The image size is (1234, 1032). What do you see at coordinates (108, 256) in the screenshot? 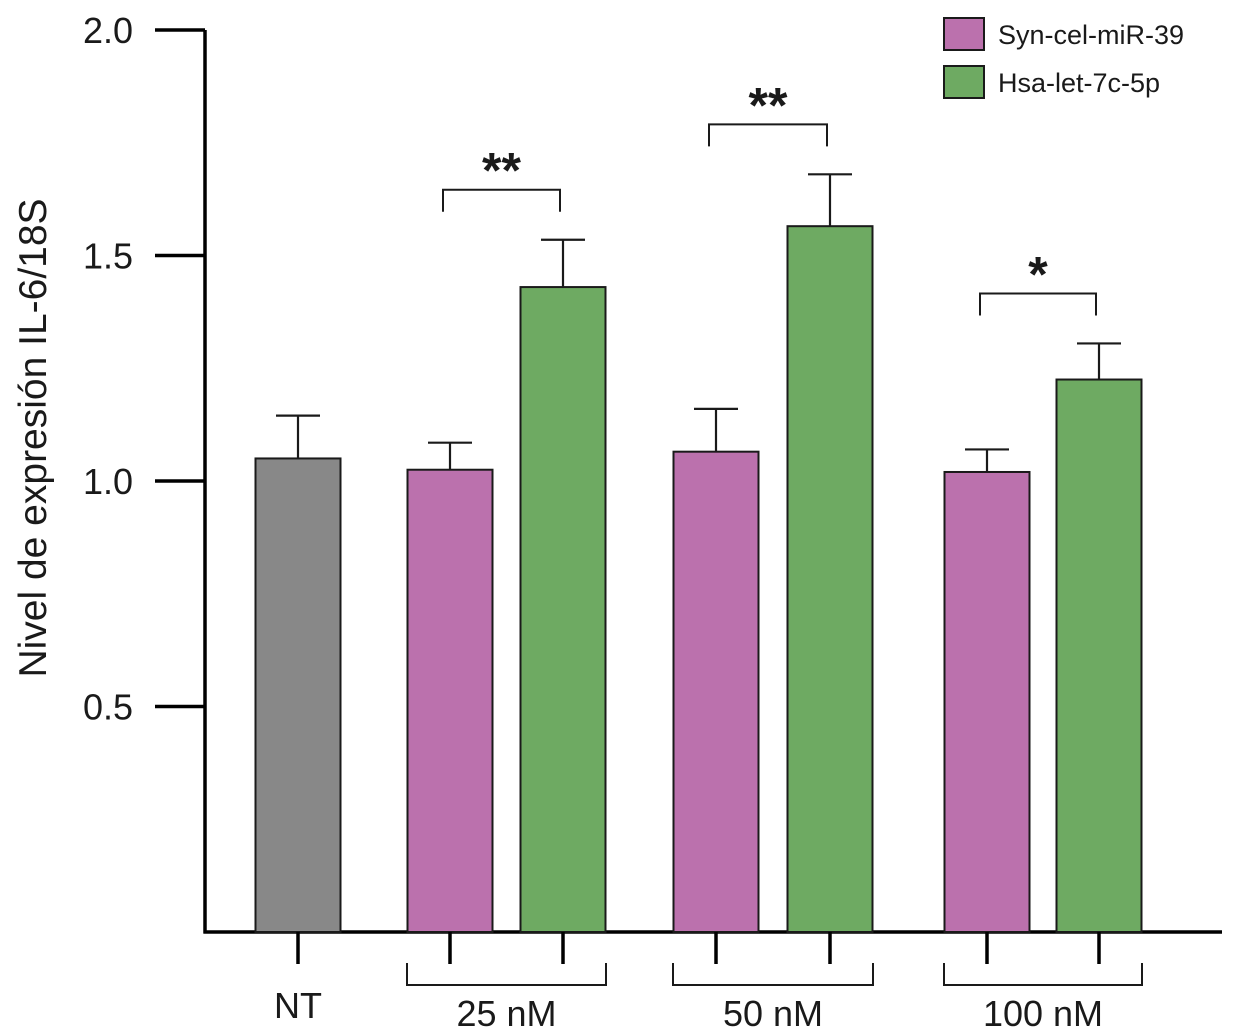
I see `y-tick-label: 1.5` at bounding box center [108, 256].